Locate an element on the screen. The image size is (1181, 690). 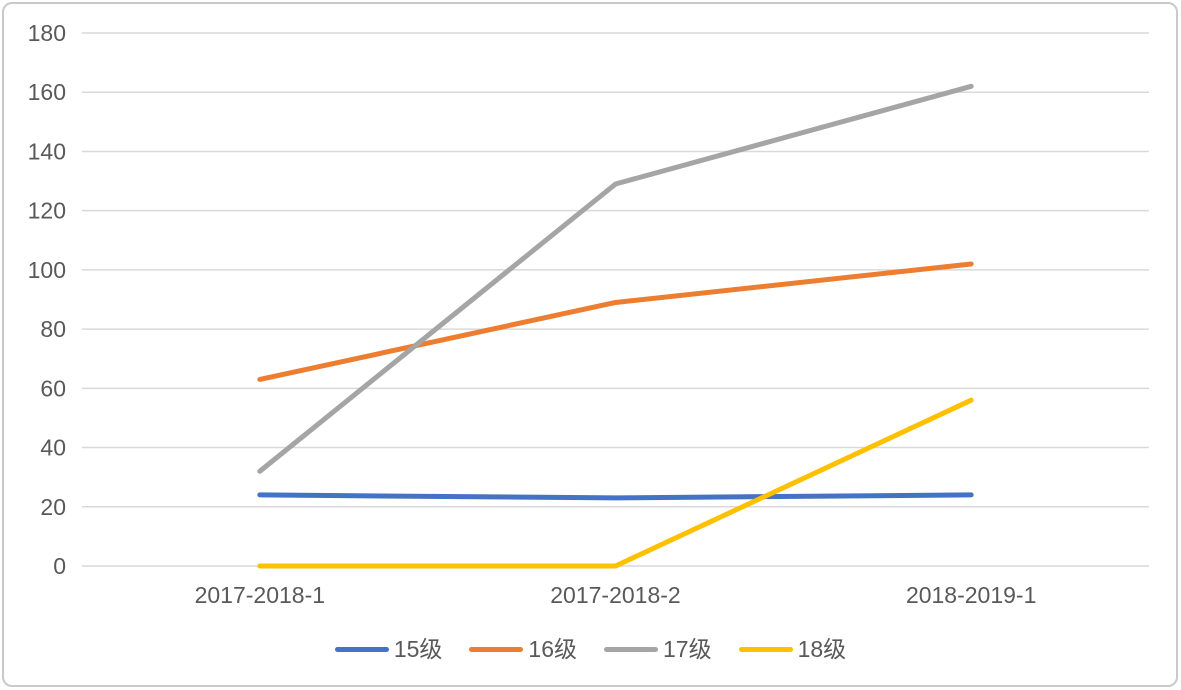
legend-item-1: 16级 is located at coordinates (523, 648).